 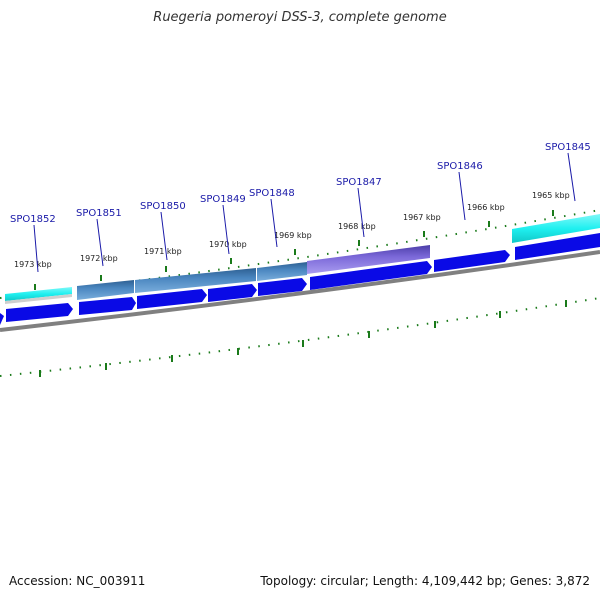 I want to click on kbp-label: 1968 kbp, so click(x=357, y=226).